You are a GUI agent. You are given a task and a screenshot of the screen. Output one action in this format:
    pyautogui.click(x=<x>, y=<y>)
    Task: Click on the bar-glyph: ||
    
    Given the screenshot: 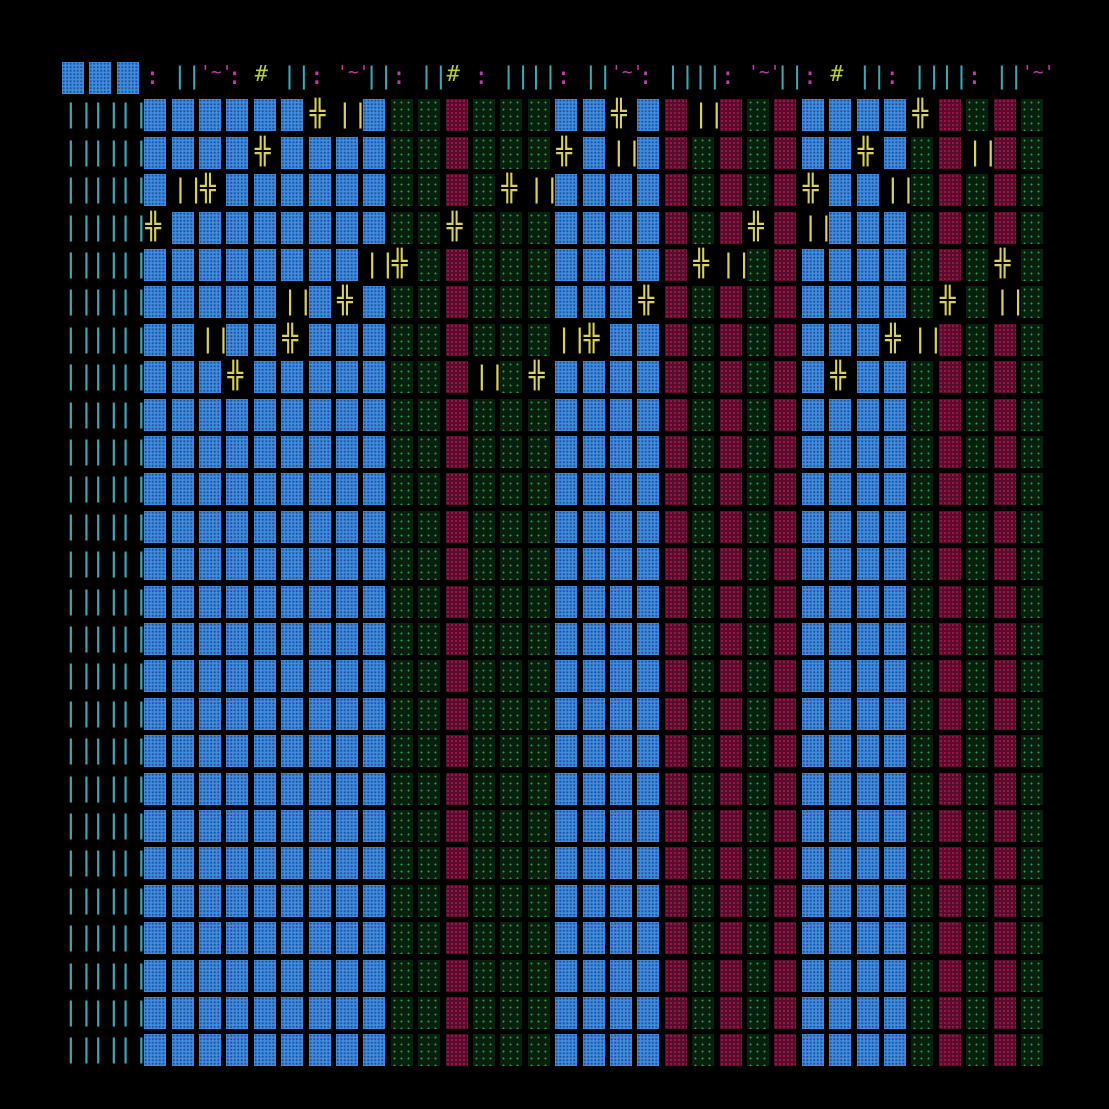 What is the action you would take?
    pyautogui.click(x=627, y=151)
    